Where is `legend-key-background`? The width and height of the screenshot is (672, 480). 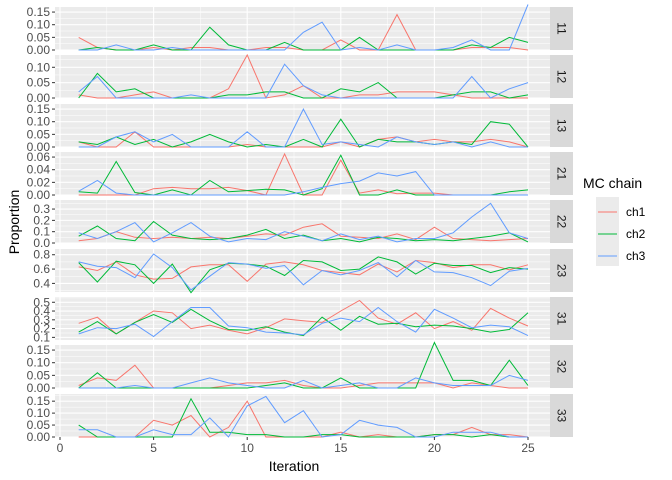 legend-key-background is located at coordinates (607, 231).